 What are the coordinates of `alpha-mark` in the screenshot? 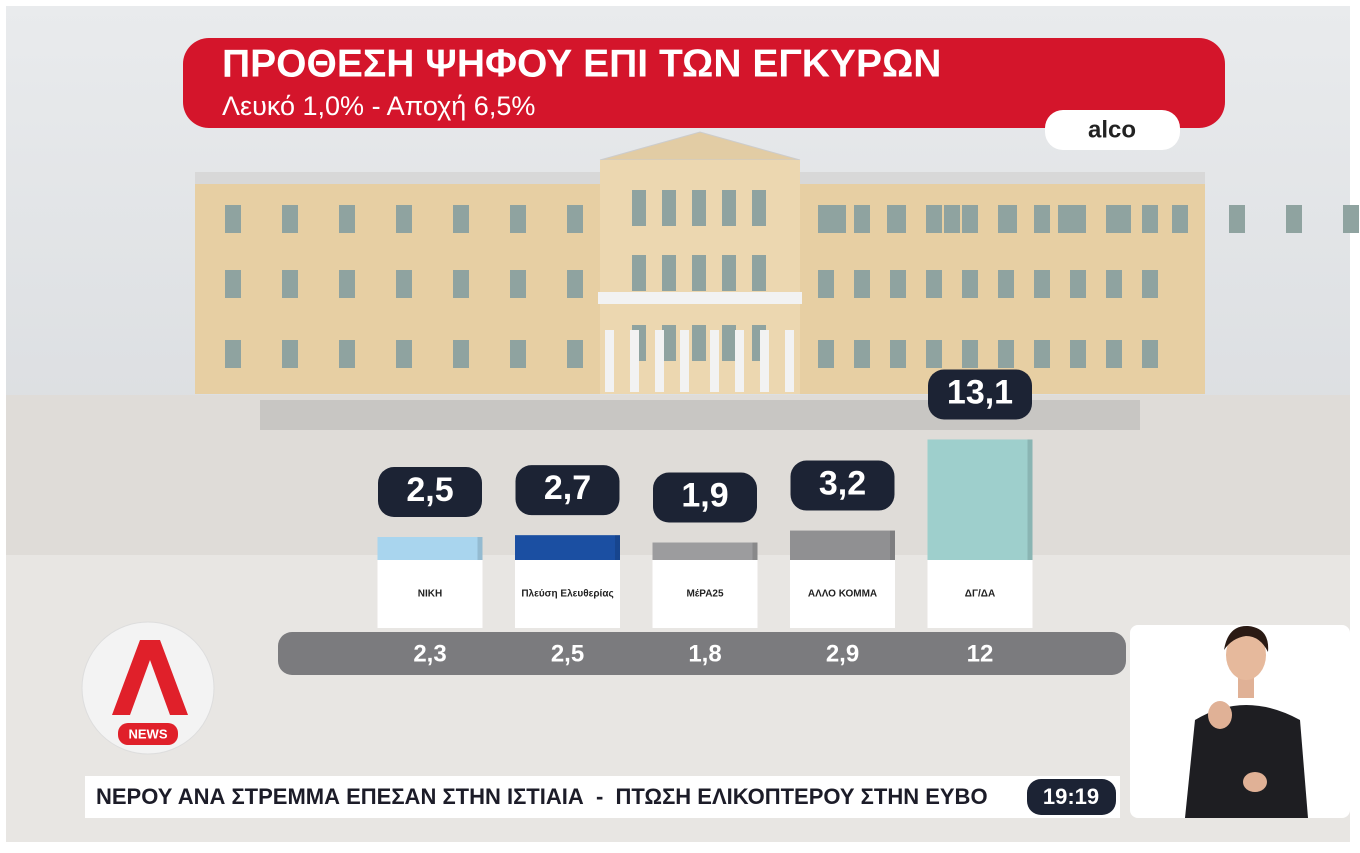 It's located at (150, 677).